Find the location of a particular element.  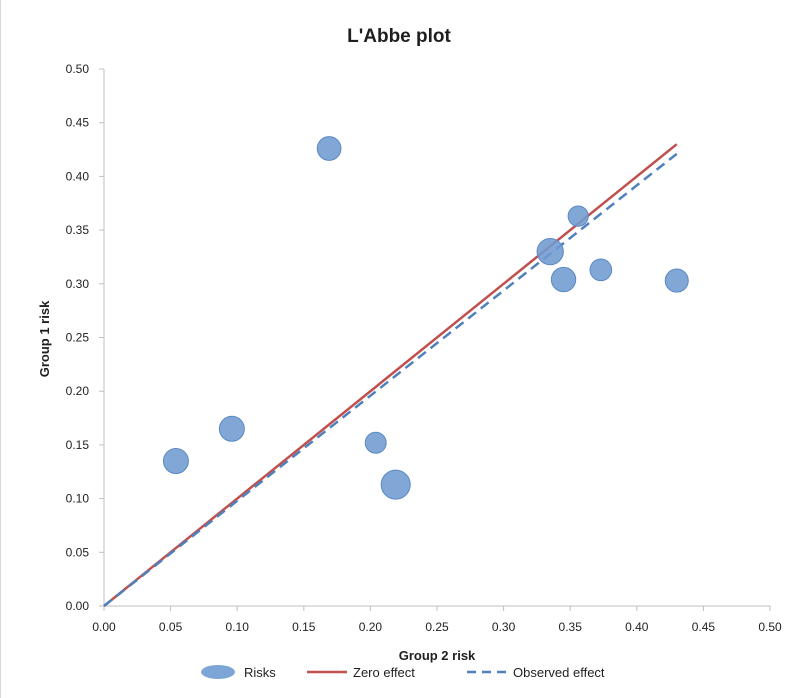

legend-observed-effect-label: Observed effect is located at coordinates (559, 672).